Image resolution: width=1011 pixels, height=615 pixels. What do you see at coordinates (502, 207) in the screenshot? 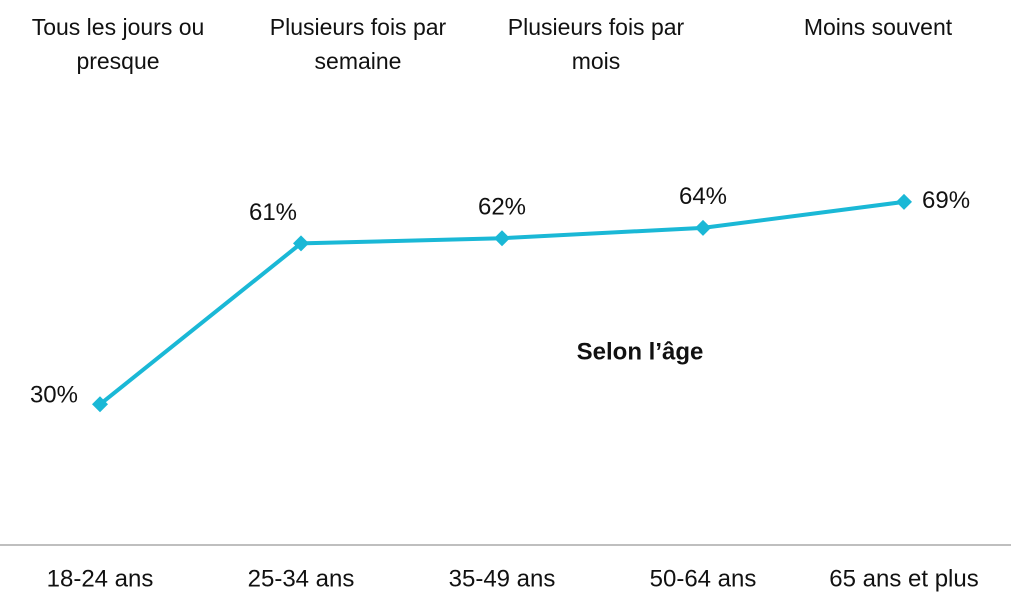
I see `data-label: 62%` at bounding box center [502, 207].